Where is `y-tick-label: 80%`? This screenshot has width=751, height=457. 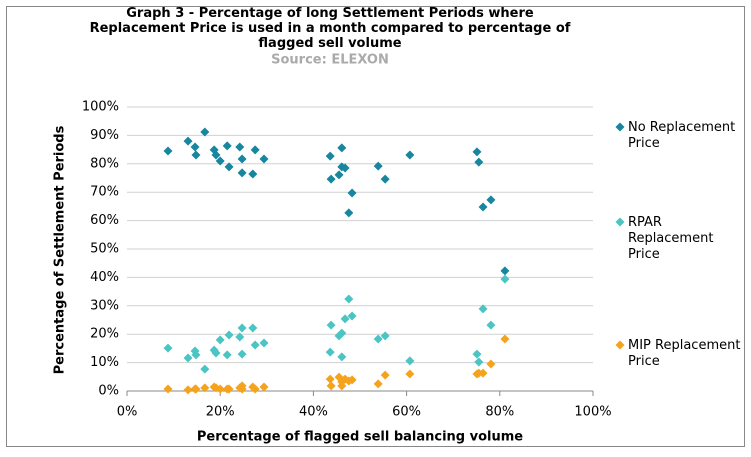 y-tick-label: 80% is located at coordinates (104, 163).